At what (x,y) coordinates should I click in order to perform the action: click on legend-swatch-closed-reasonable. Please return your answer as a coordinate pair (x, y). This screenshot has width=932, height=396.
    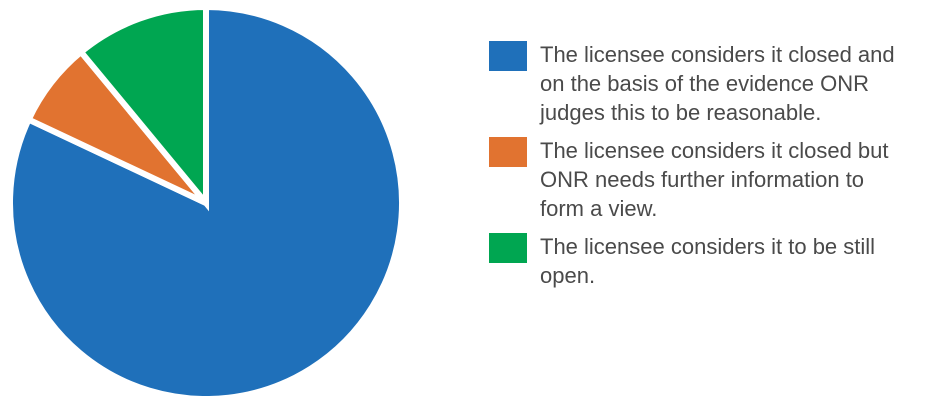
    Looking at the image, I should click on (508, 56).